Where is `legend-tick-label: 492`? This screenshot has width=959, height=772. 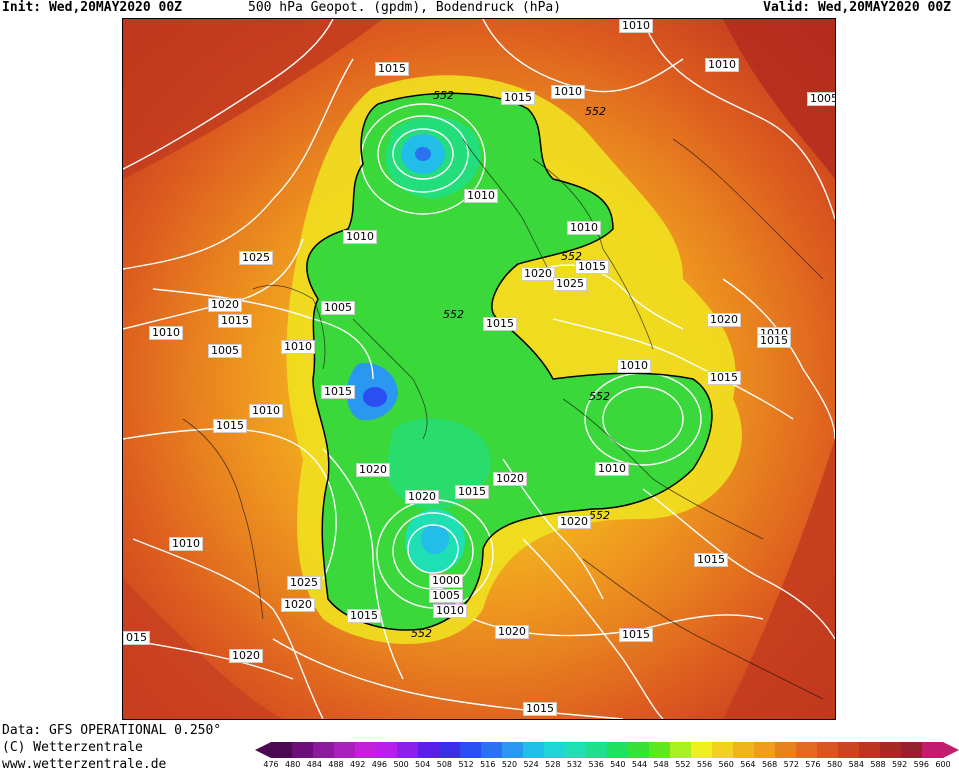 legend-tick-label: 492 is located at coordinates (358, 764).